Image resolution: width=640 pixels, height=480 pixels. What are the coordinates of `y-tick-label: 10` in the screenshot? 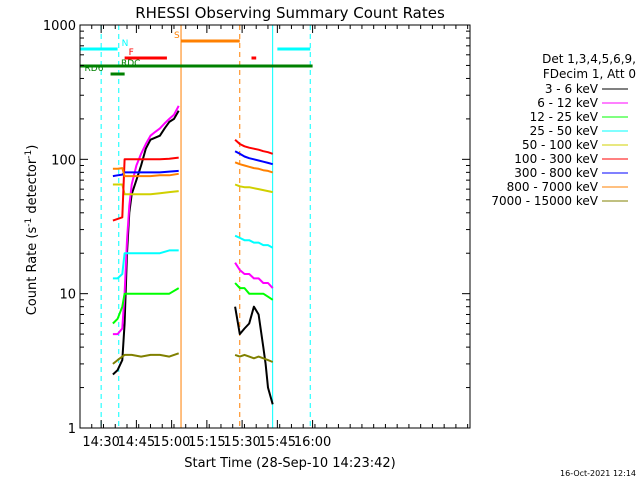 It's located at (67, 295).